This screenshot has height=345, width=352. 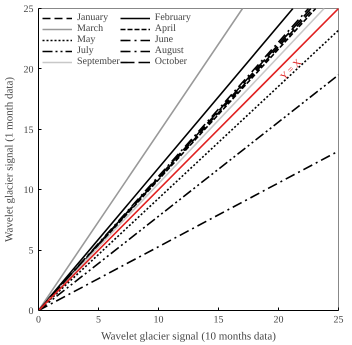 I want to click on y-tick-label: 15, so click(x=29, y=130).